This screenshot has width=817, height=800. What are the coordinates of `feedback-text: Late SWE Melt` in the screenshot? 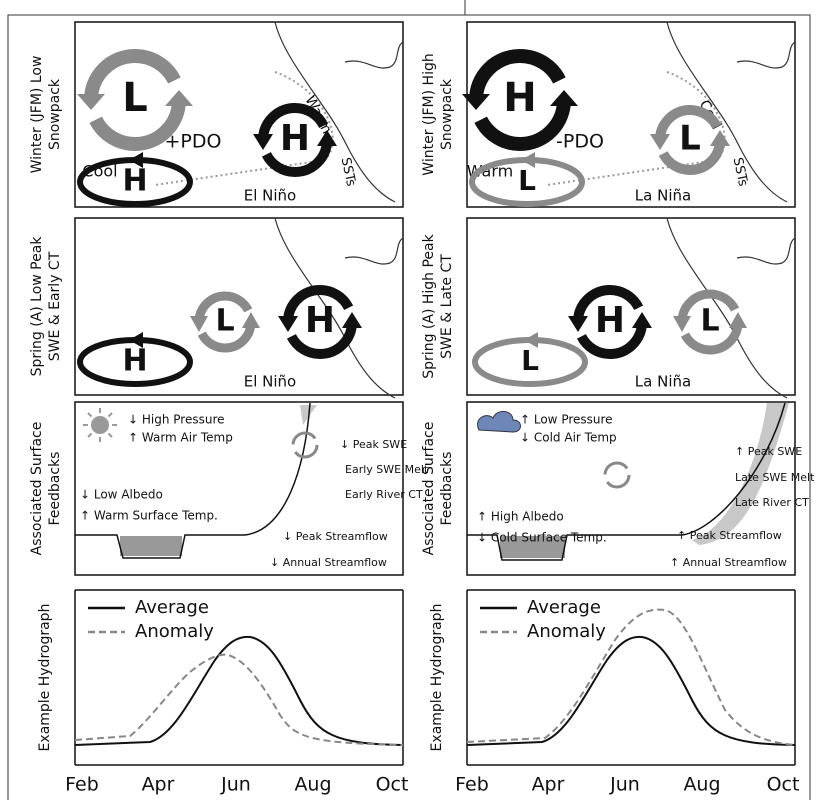 It's located at (775, 477).